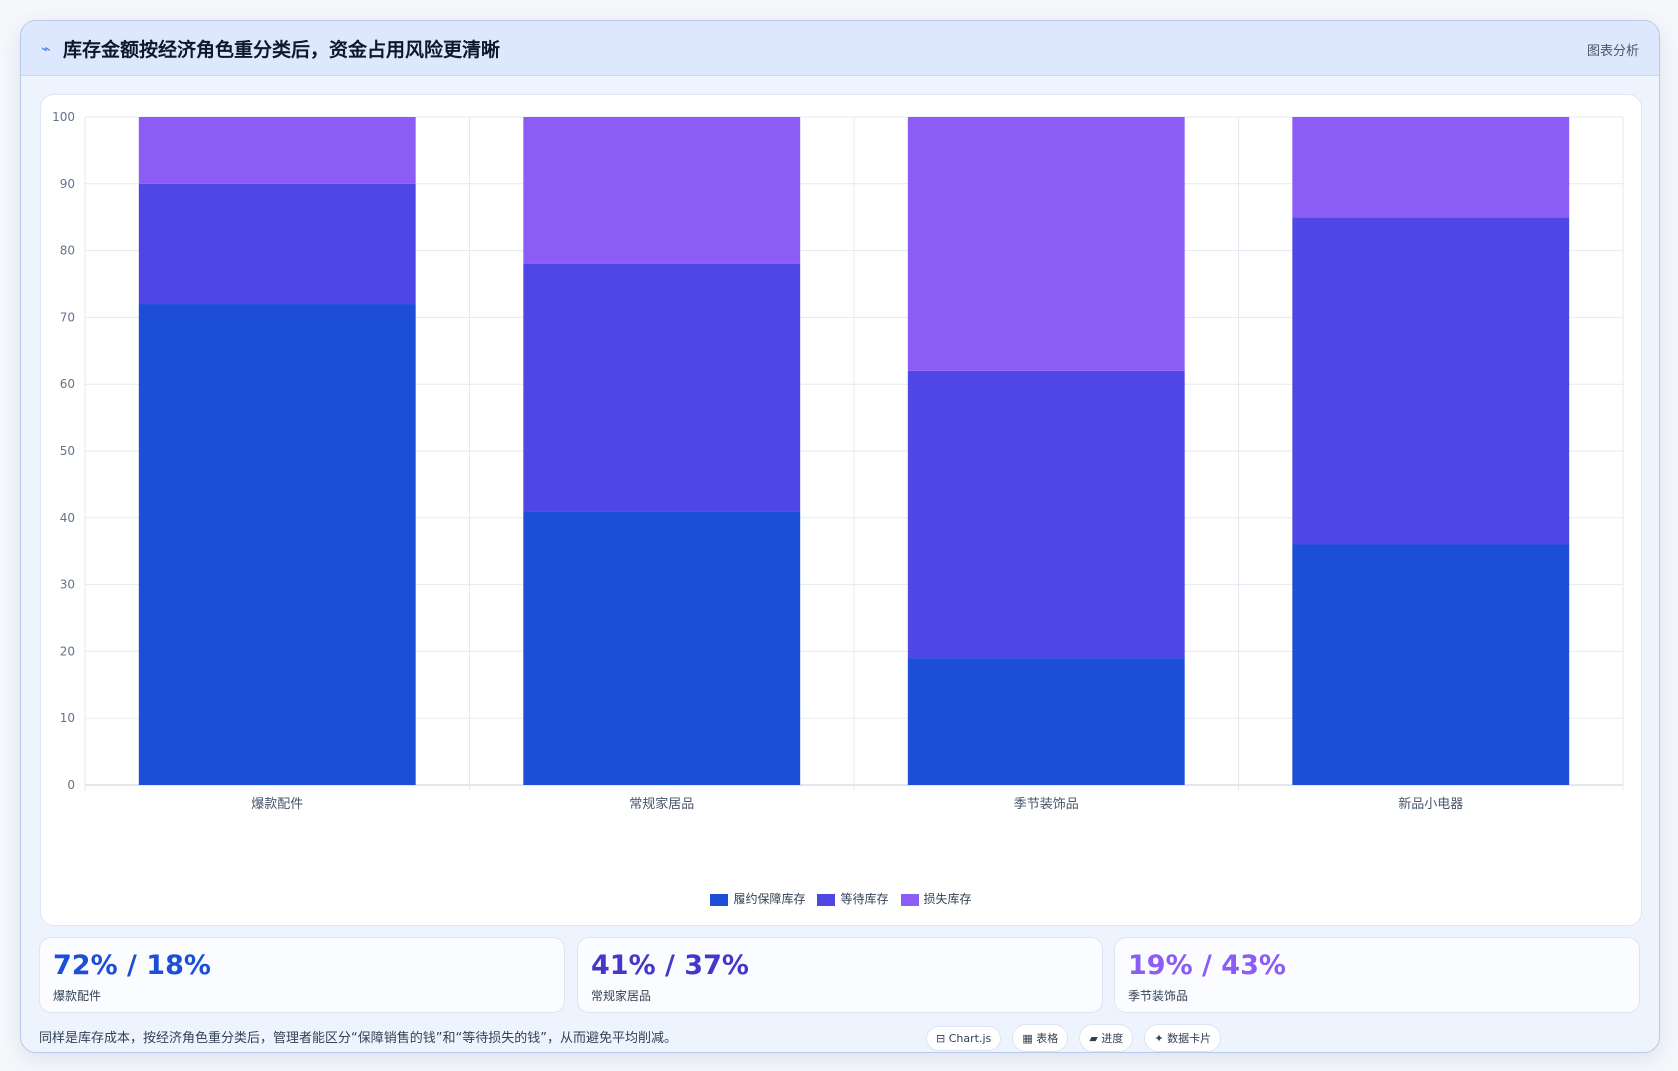 This screenshot has height=1071, width=1678. Describe the element at coordinates (67, 718) in the screenshot. I see `y-tick-label: 10` at that location.